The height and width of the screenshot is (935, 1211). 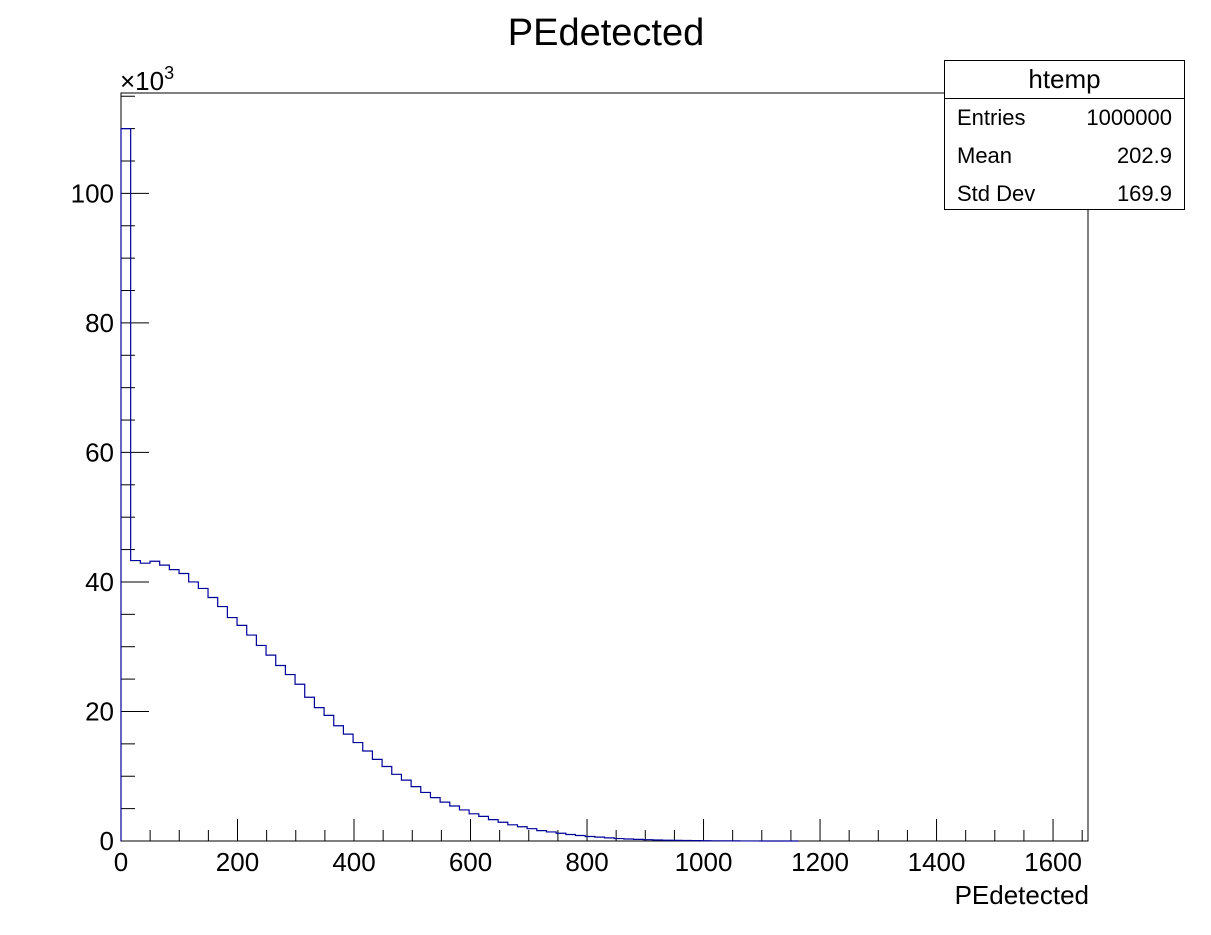 What do you see at coordinates (1064, 116) in the screenshot?
I see `stats-row-entries: Entries 1000000` at bounding box center [1064, 116].